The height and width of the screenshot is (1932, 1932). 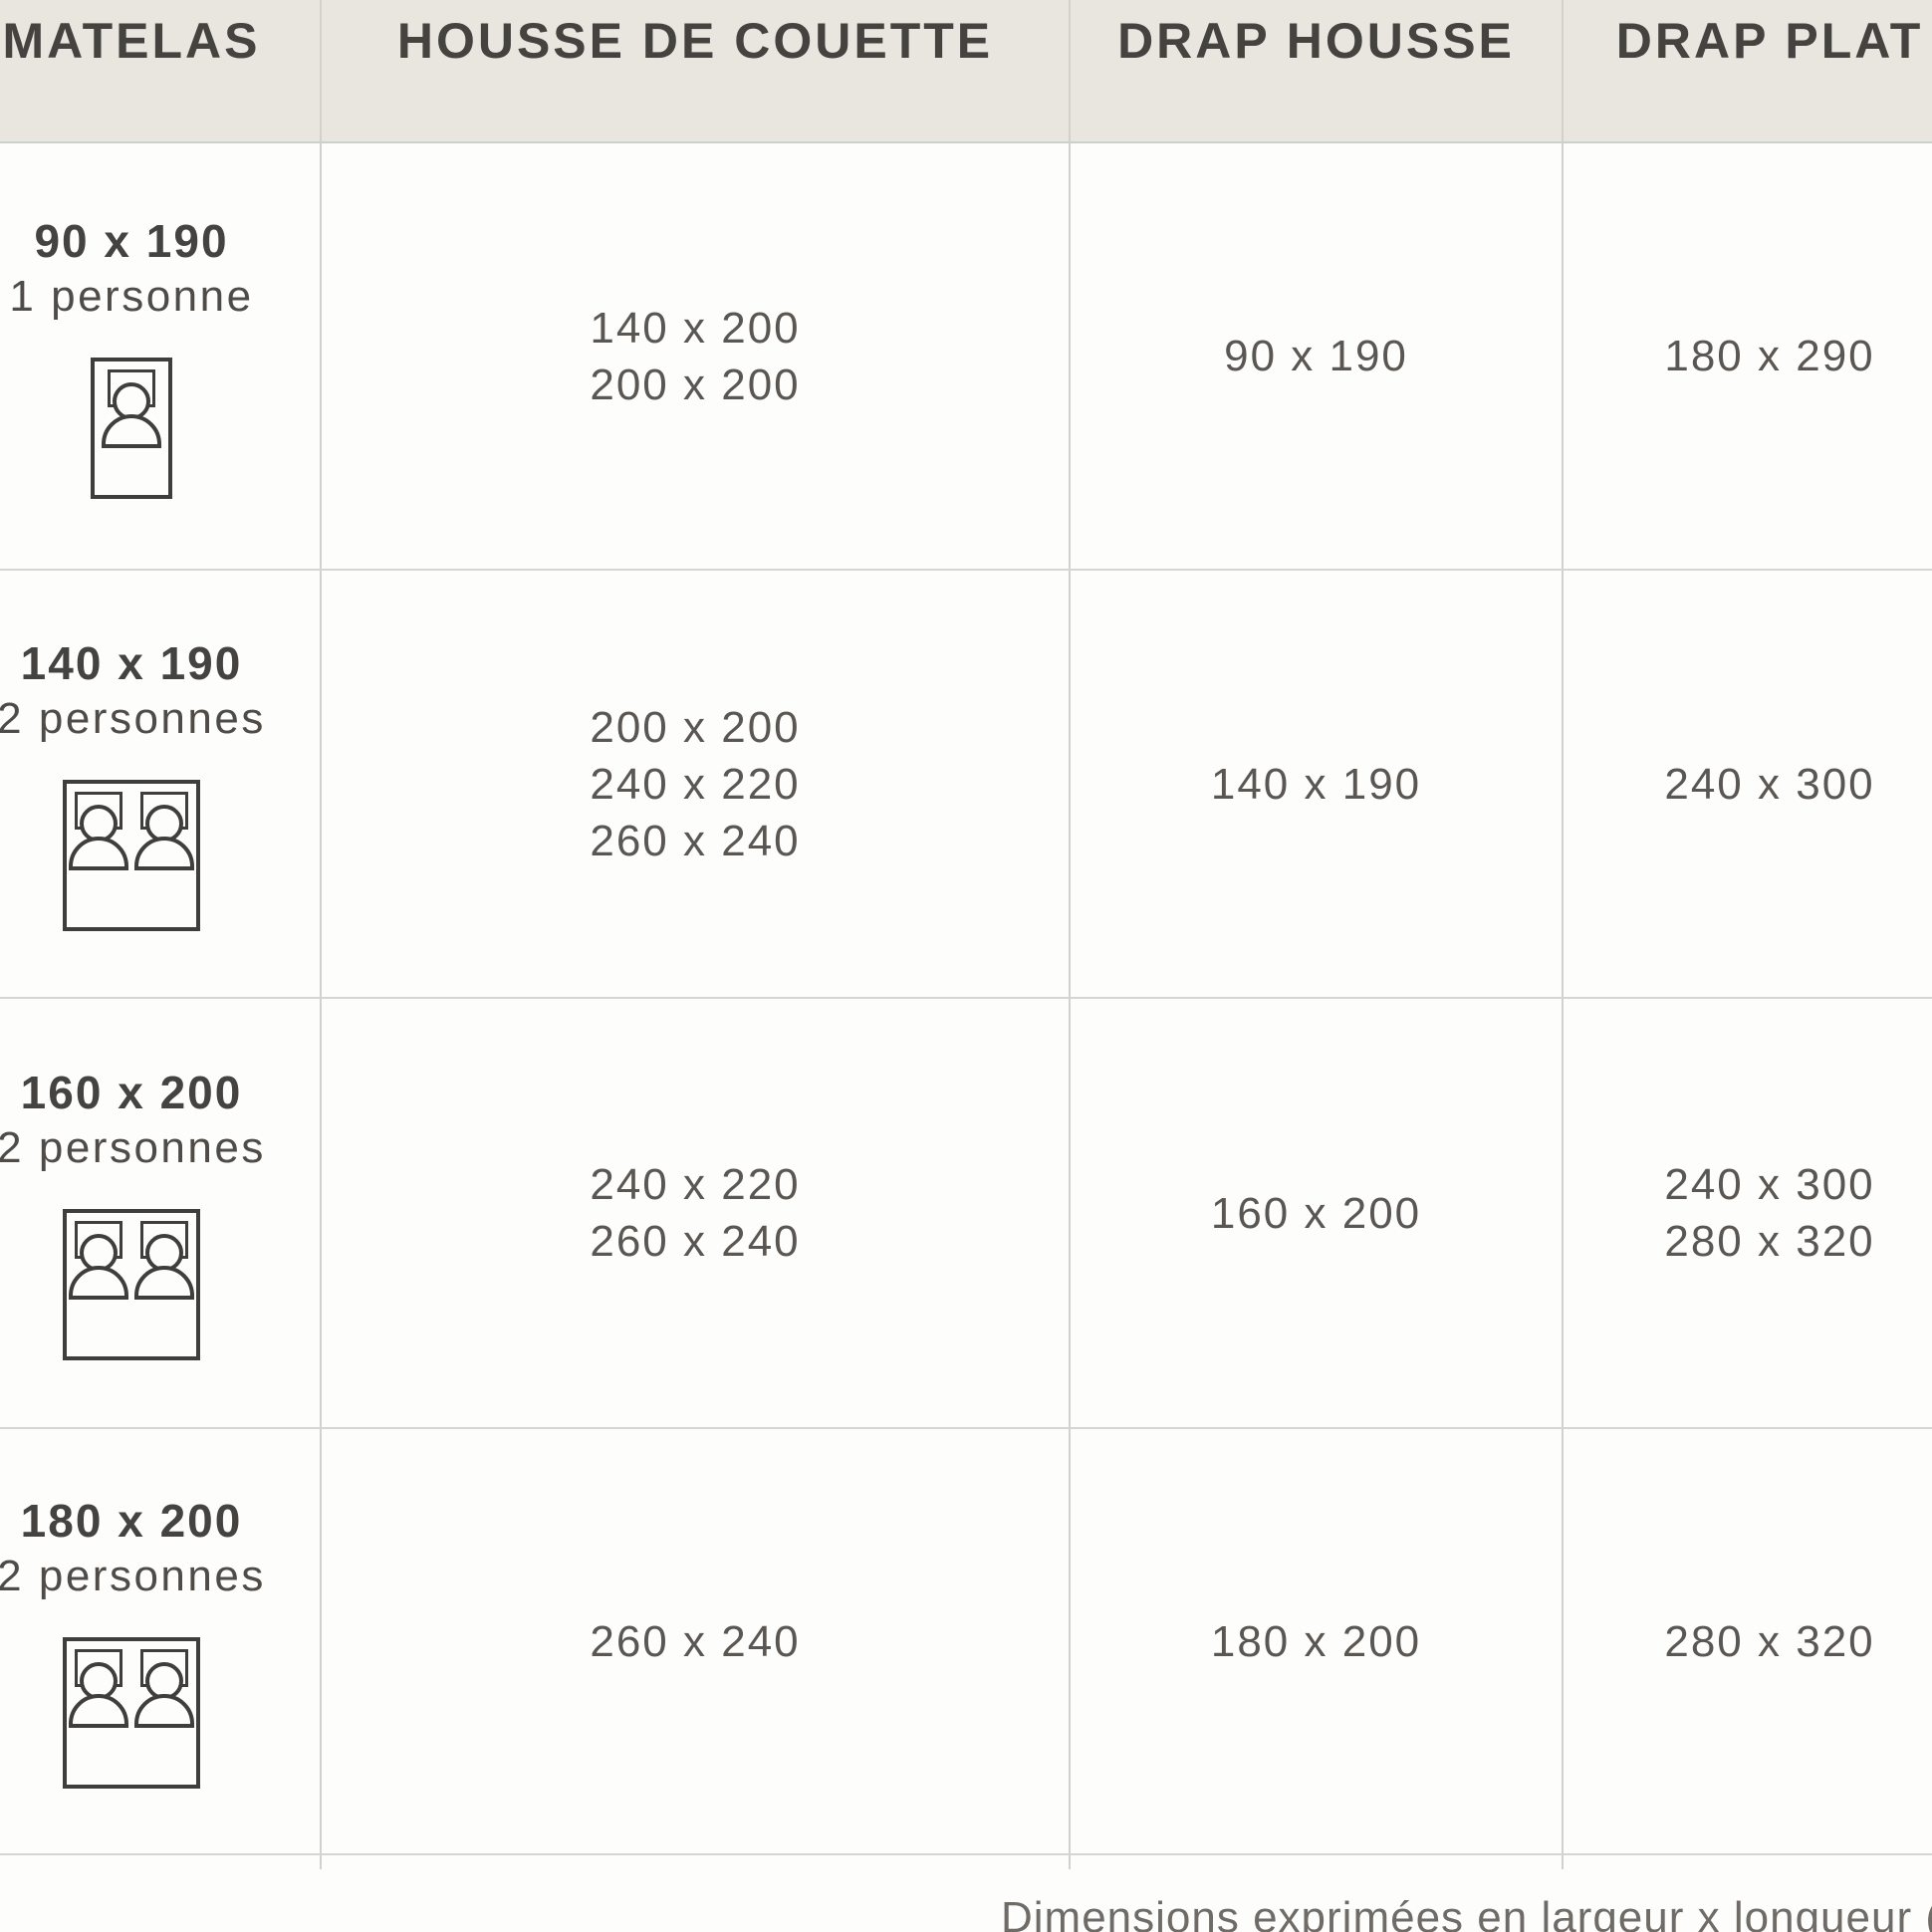 I want to click on drap-plat-cell: 280 x 320, so click(x=1748, y=1642).